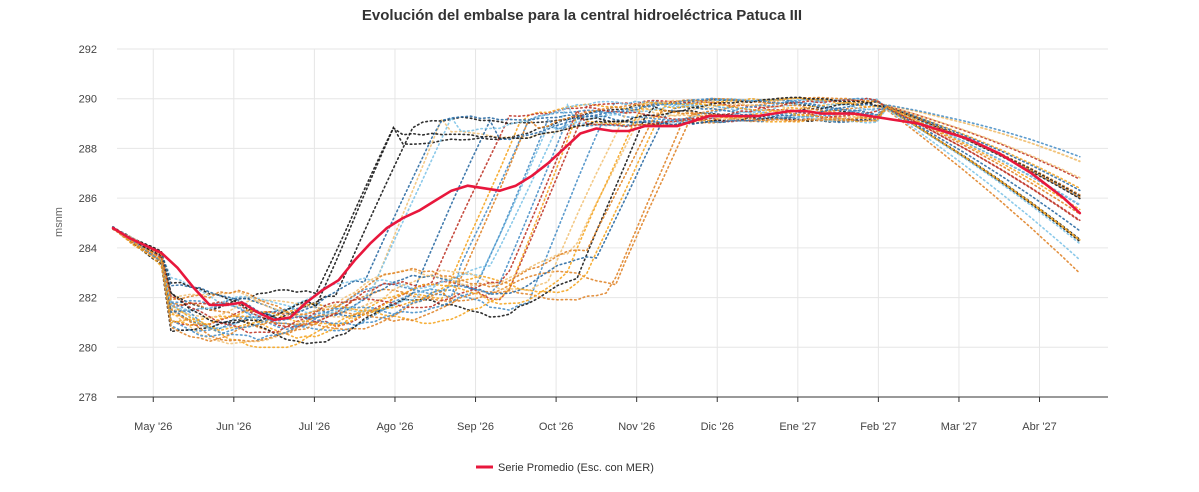 Image resolution: width=1199 pixels, height=492 pixels. What do you see at coordinates (394, 427) in the screenshot?
I see `x-tick-label: Ago '26` at bounding box center [394, 427].